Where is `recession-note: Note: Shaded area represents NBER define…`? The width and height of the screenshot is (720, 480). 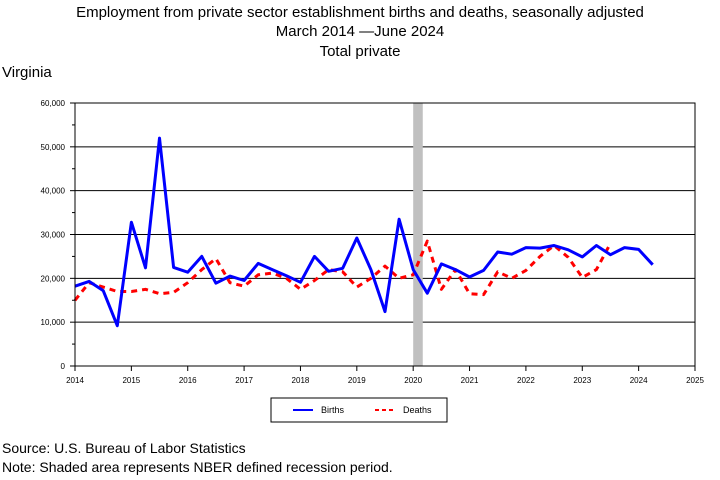 recession-note: Note: Shaded area represents NBER define… is located at coordinates (197, 467).